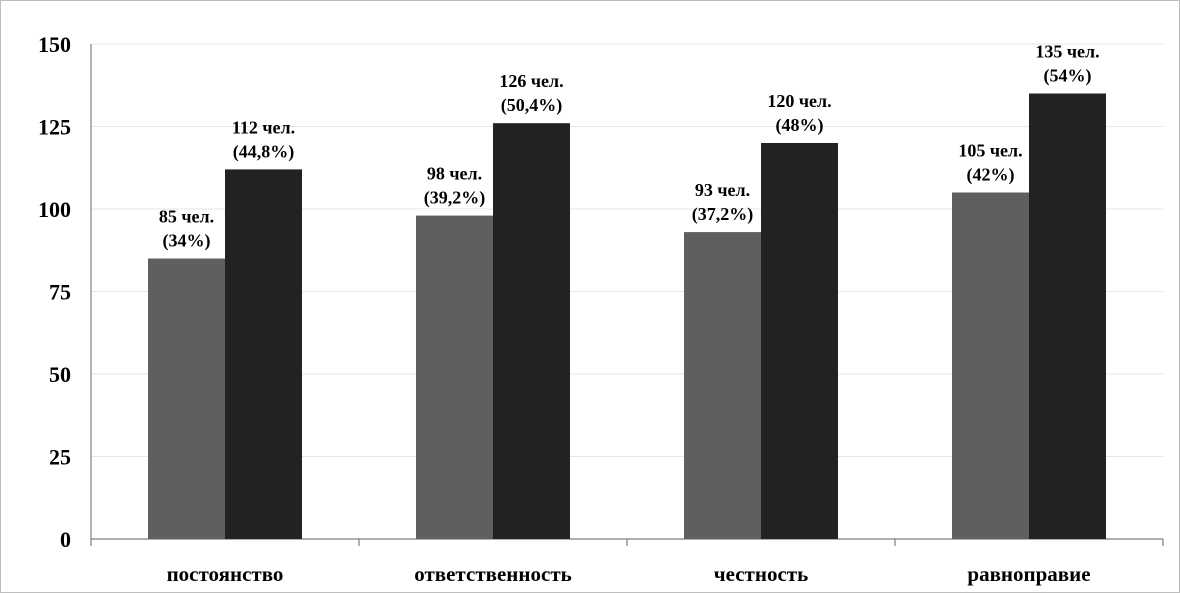 The height and width of the screenshot is (593, 1180). Describe the element at coordinates (1067, 52) in the screenshot. I see `data-label: 135 чел.` at that location.